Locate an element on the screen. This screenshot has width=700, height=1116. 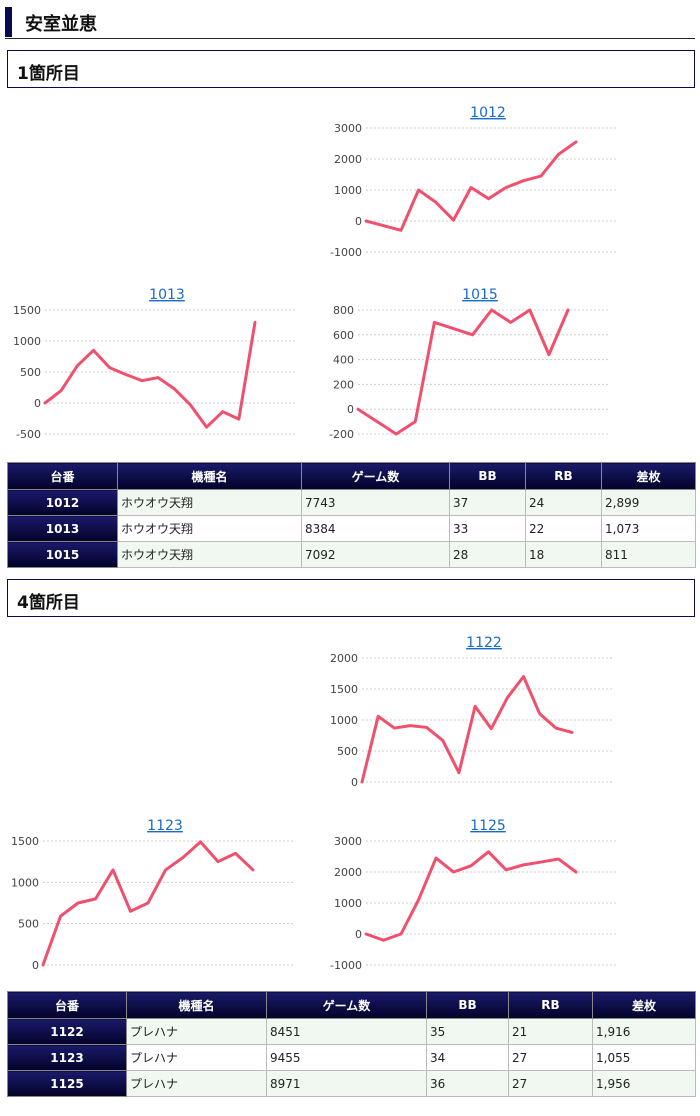
chart-1013: 1013 1500 1000 500 0 -500 is located at coordinates (155, 362).